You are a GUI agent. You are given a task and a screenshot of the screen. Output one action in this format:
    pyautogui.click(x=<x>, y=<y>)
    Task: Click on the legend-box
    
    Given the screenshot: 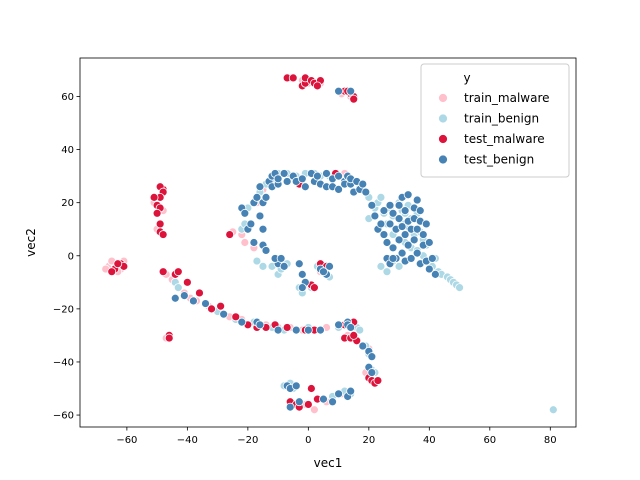 What is the action you would take?
    pyautogui.click(x=495, y=120)
    